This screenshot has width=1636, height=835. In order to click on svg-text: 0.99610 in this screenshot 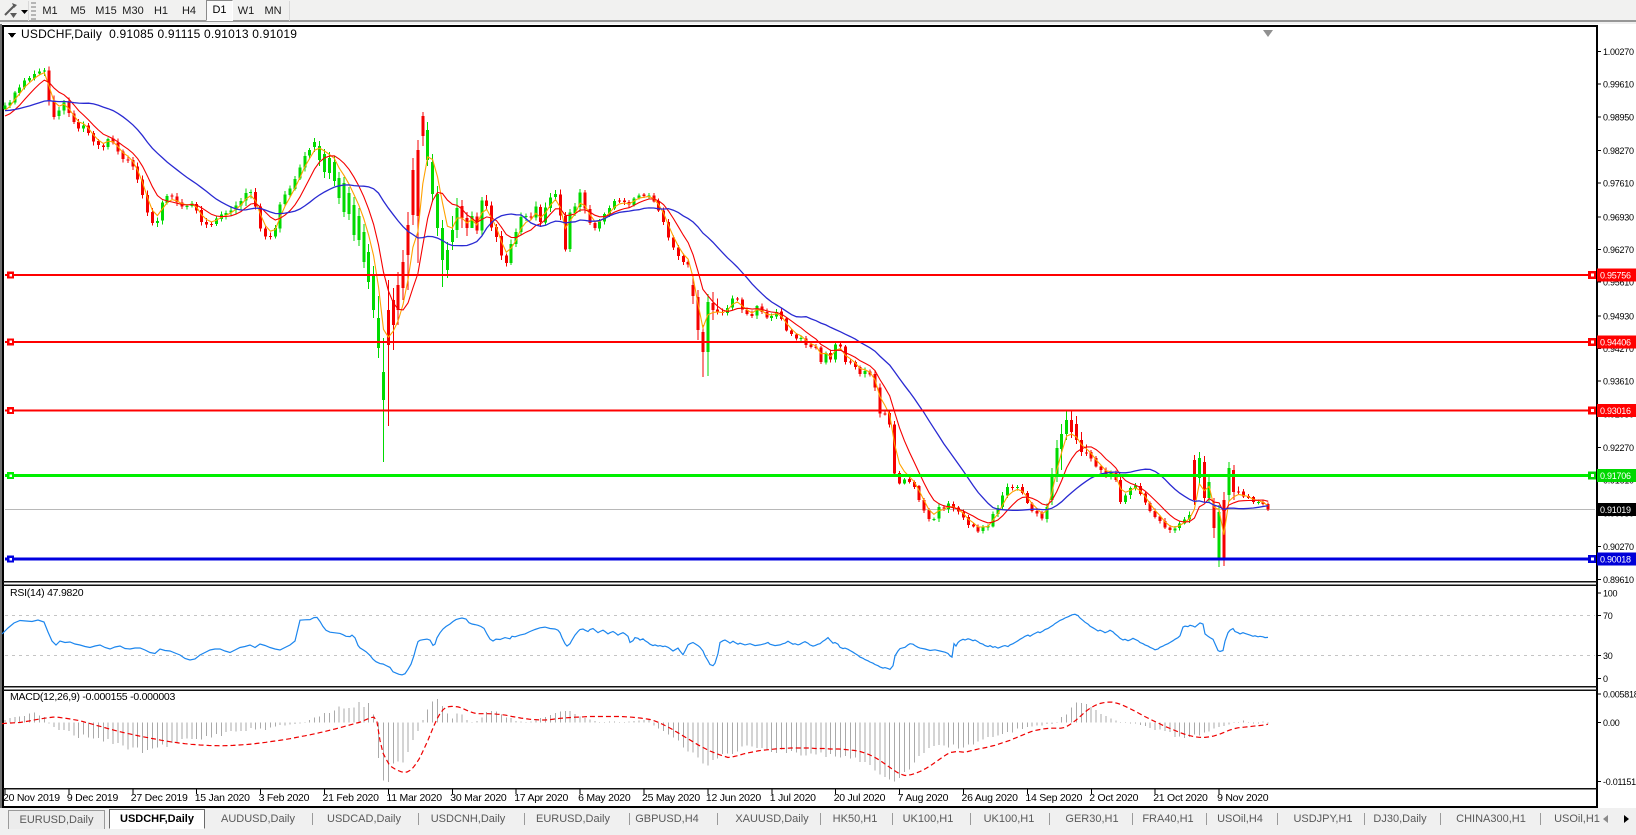, I will do `click(1618, 85)`.